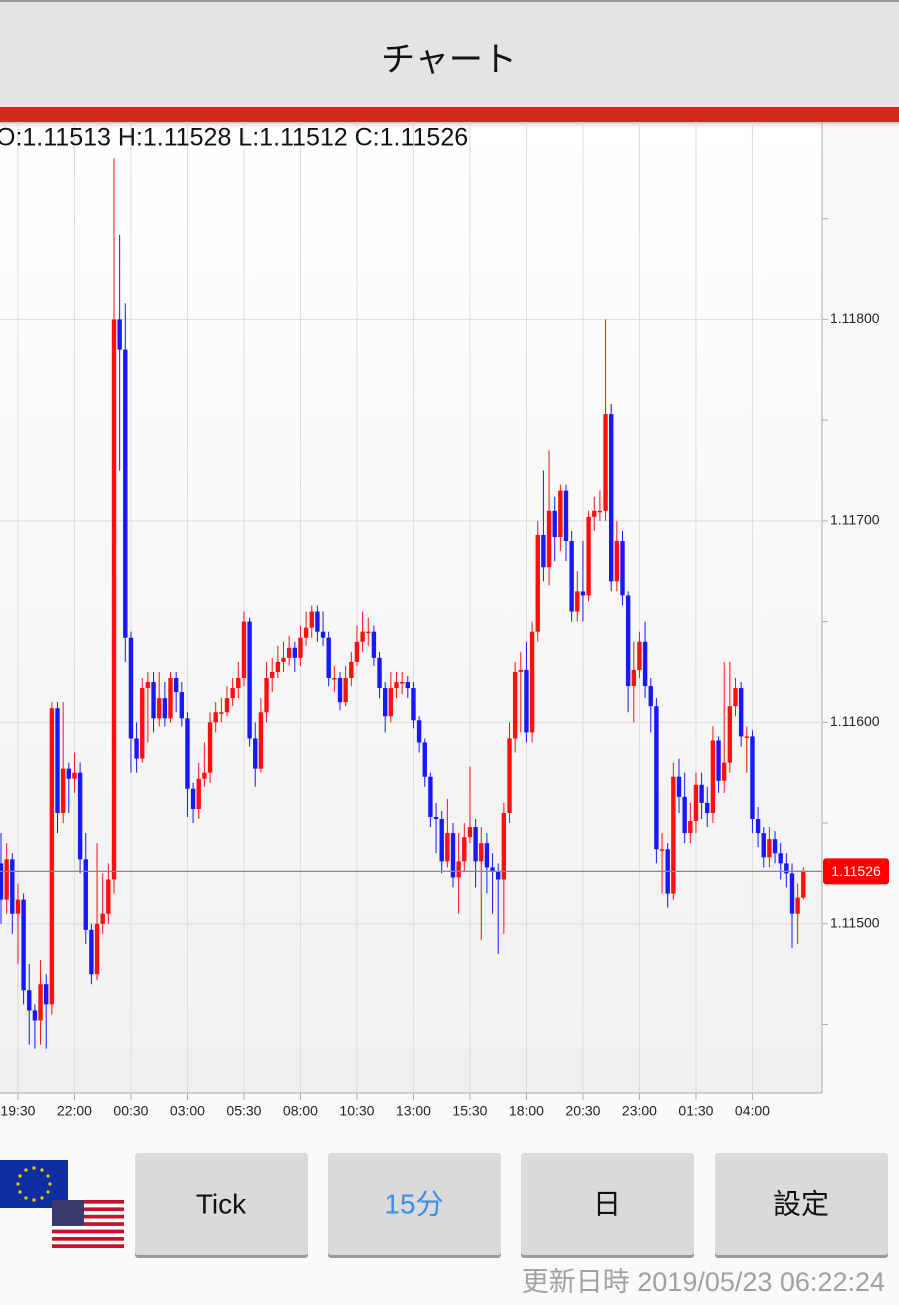 The width and height of the screenshot is (899, 1305). Describe the element at coordinates (449, 114) in the screenshot. I see `red-bar` at that location.